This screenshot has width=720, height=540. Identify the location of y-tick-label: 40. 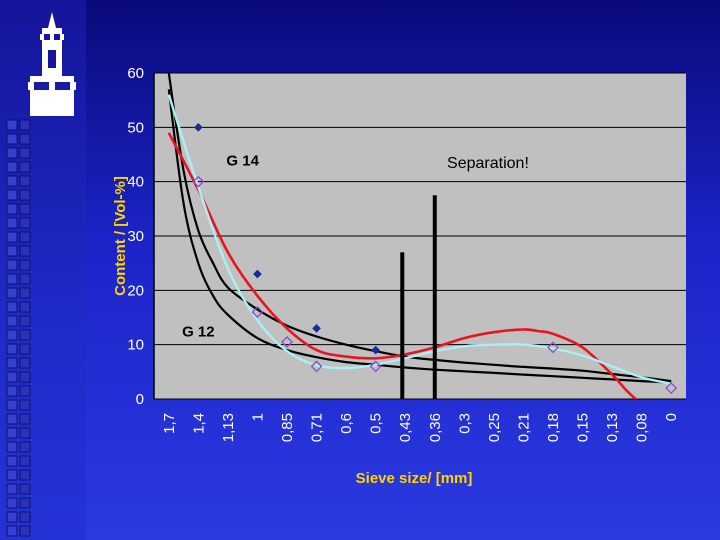
(135, 182).